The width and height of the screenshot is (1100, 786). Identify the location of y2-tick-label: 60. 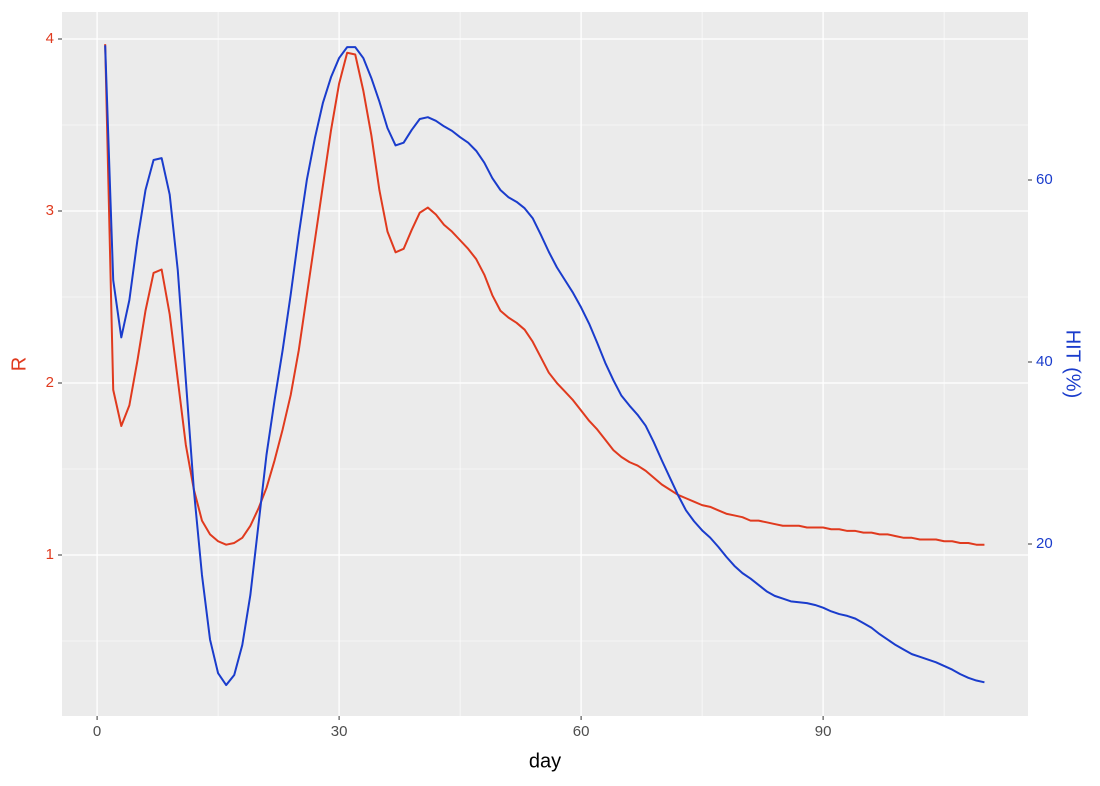
(1044, 179).